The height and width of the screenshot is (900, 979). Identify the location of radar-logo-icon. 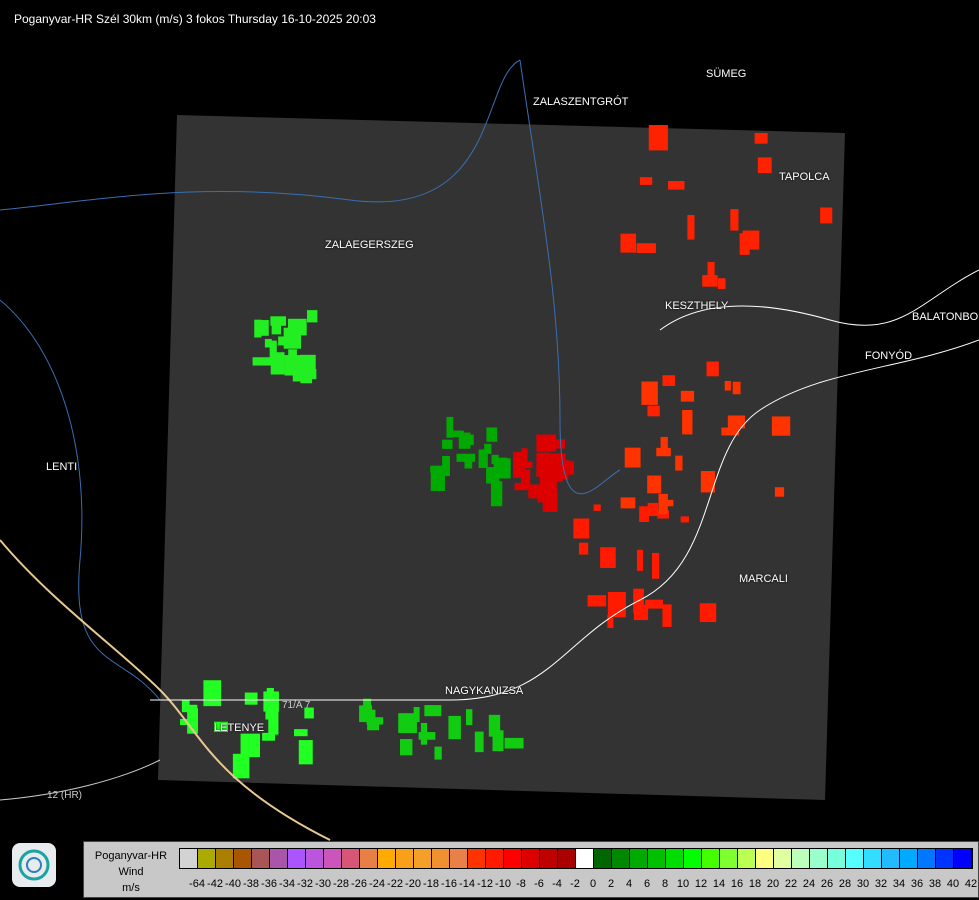
(34, 865).